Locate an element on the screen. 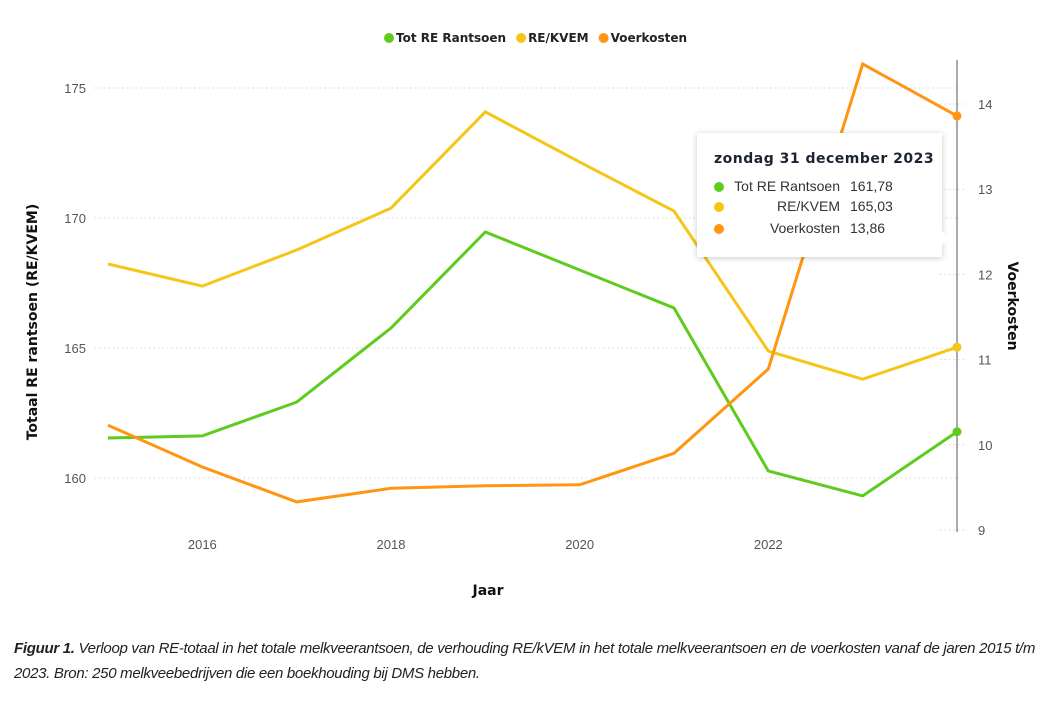 Image resolution: width=1049 pixels, height=719 pixels. y-tick-label-left: 175 is located at coordinates (75, 88).